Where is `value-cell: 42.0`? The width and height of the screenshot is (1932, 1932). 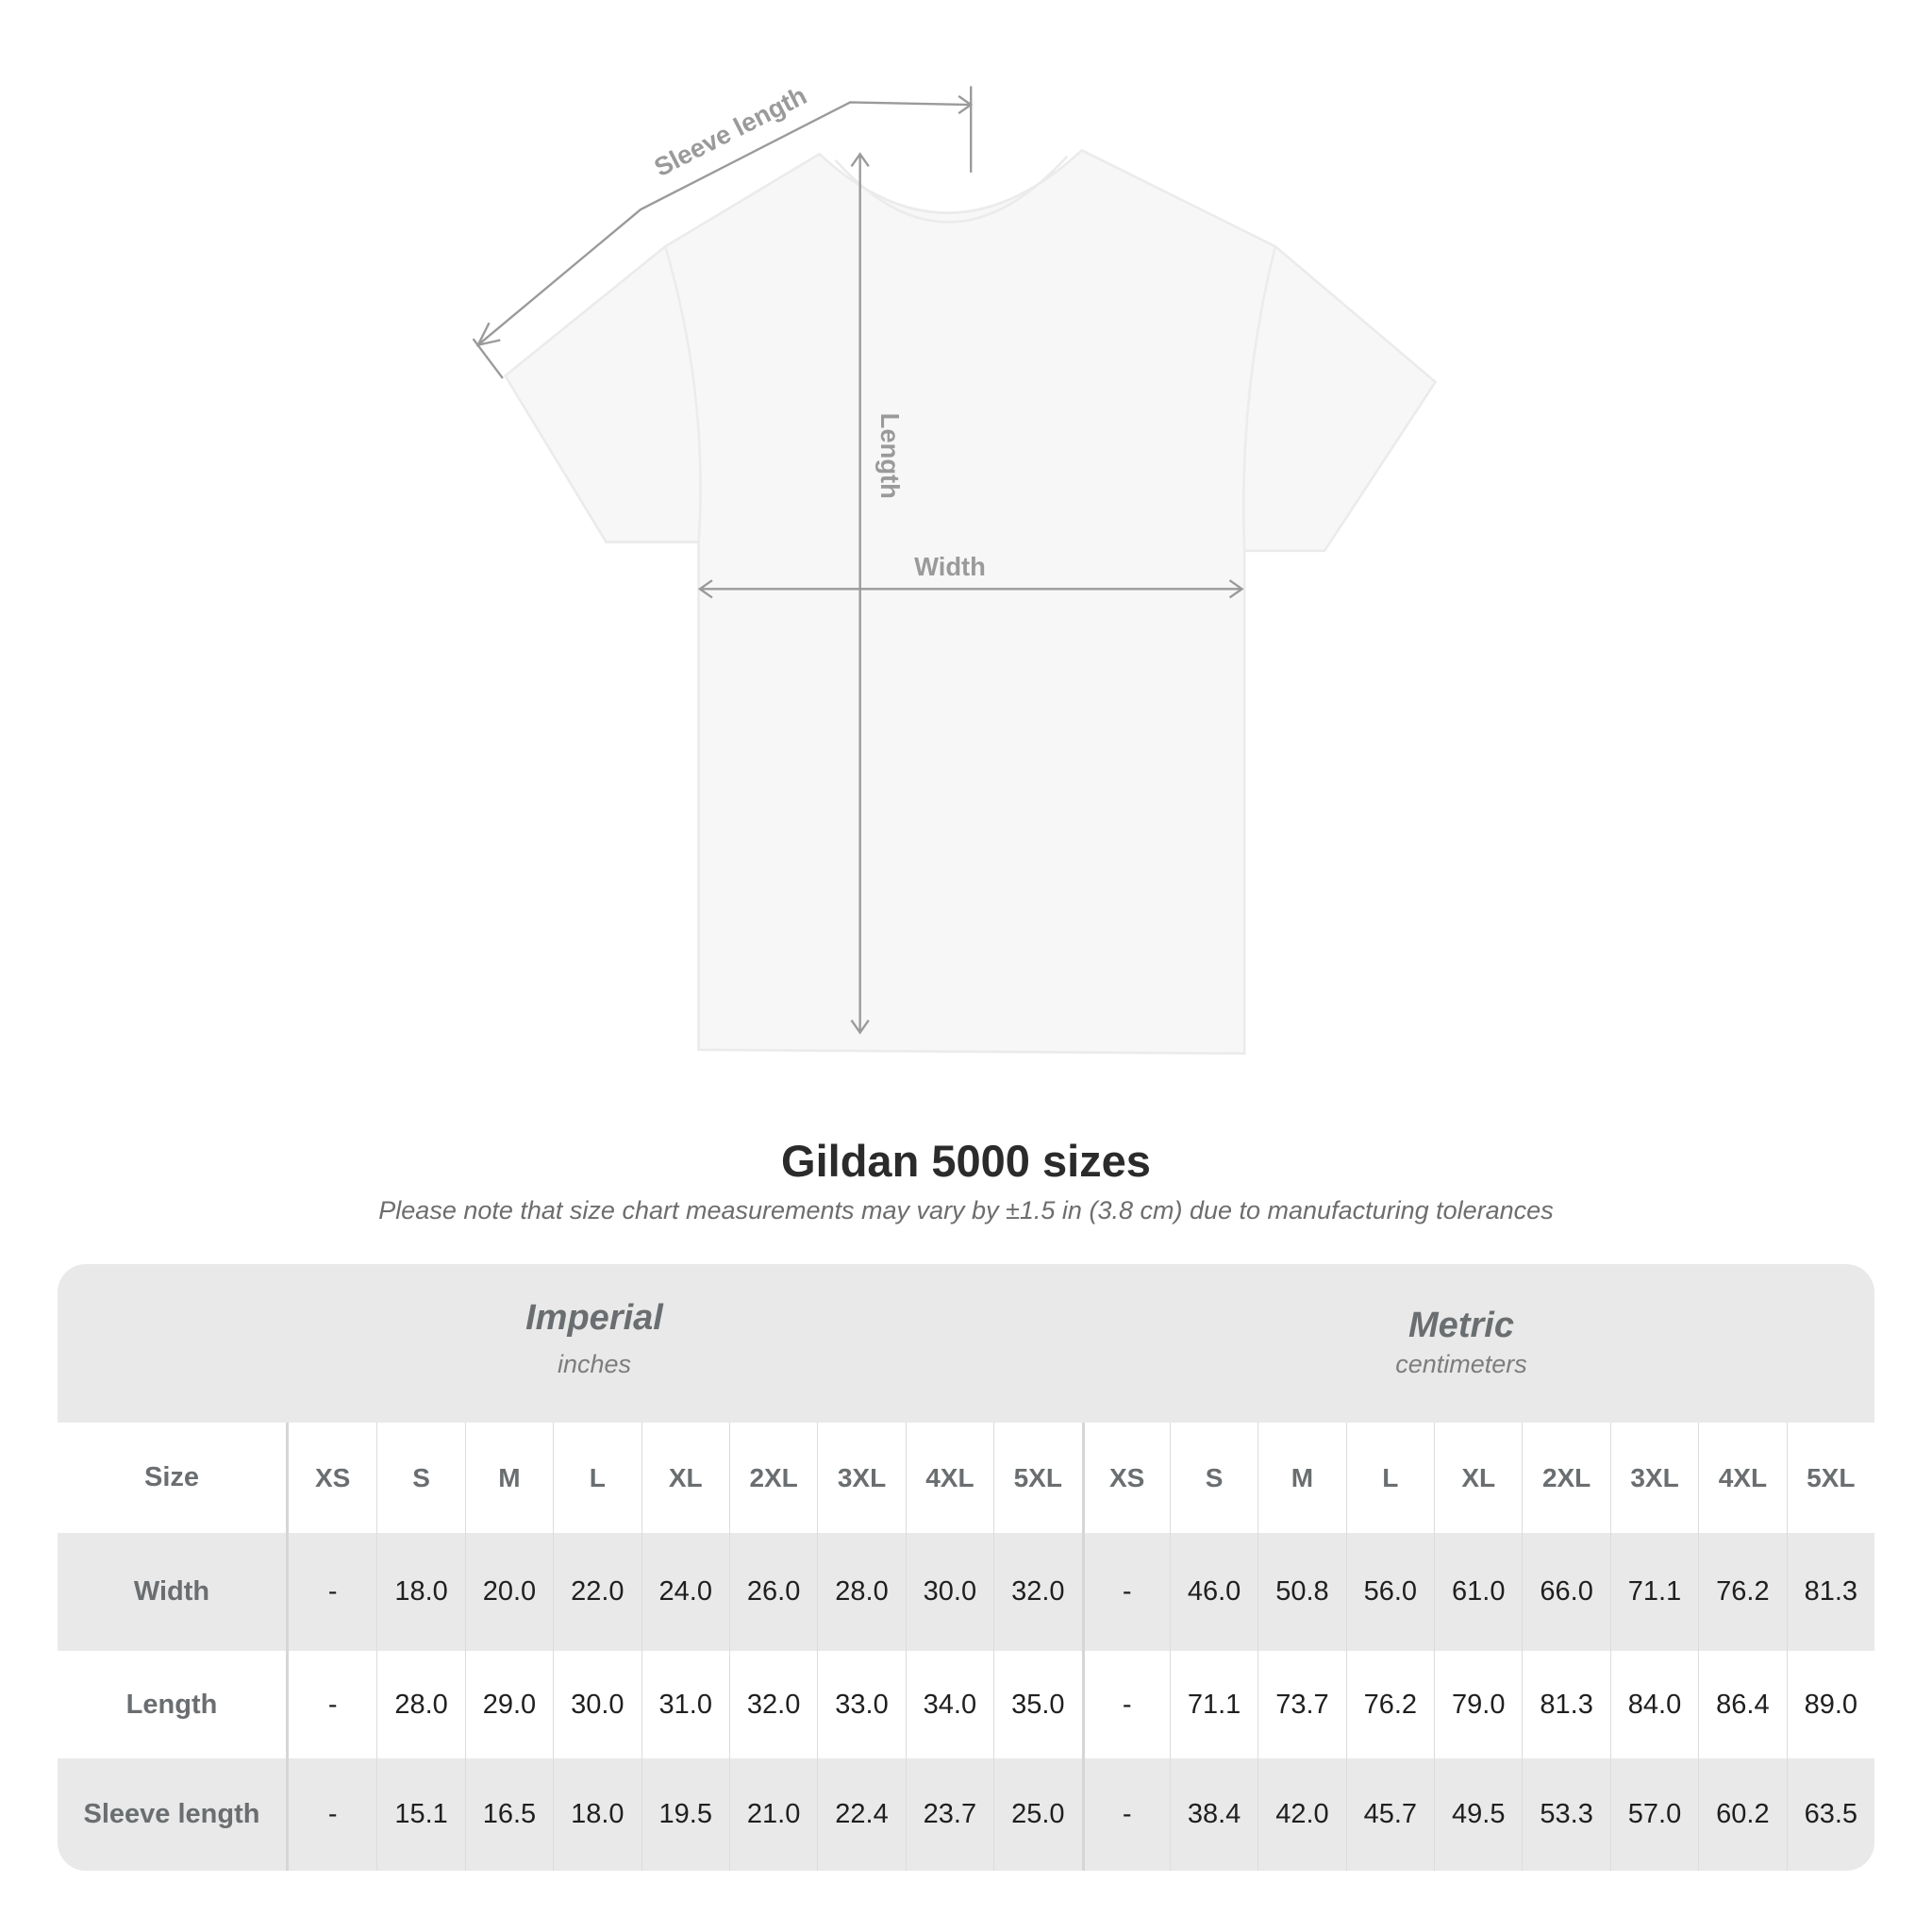
value-cell: 42.0 is located at coordinates (1301, 1814).